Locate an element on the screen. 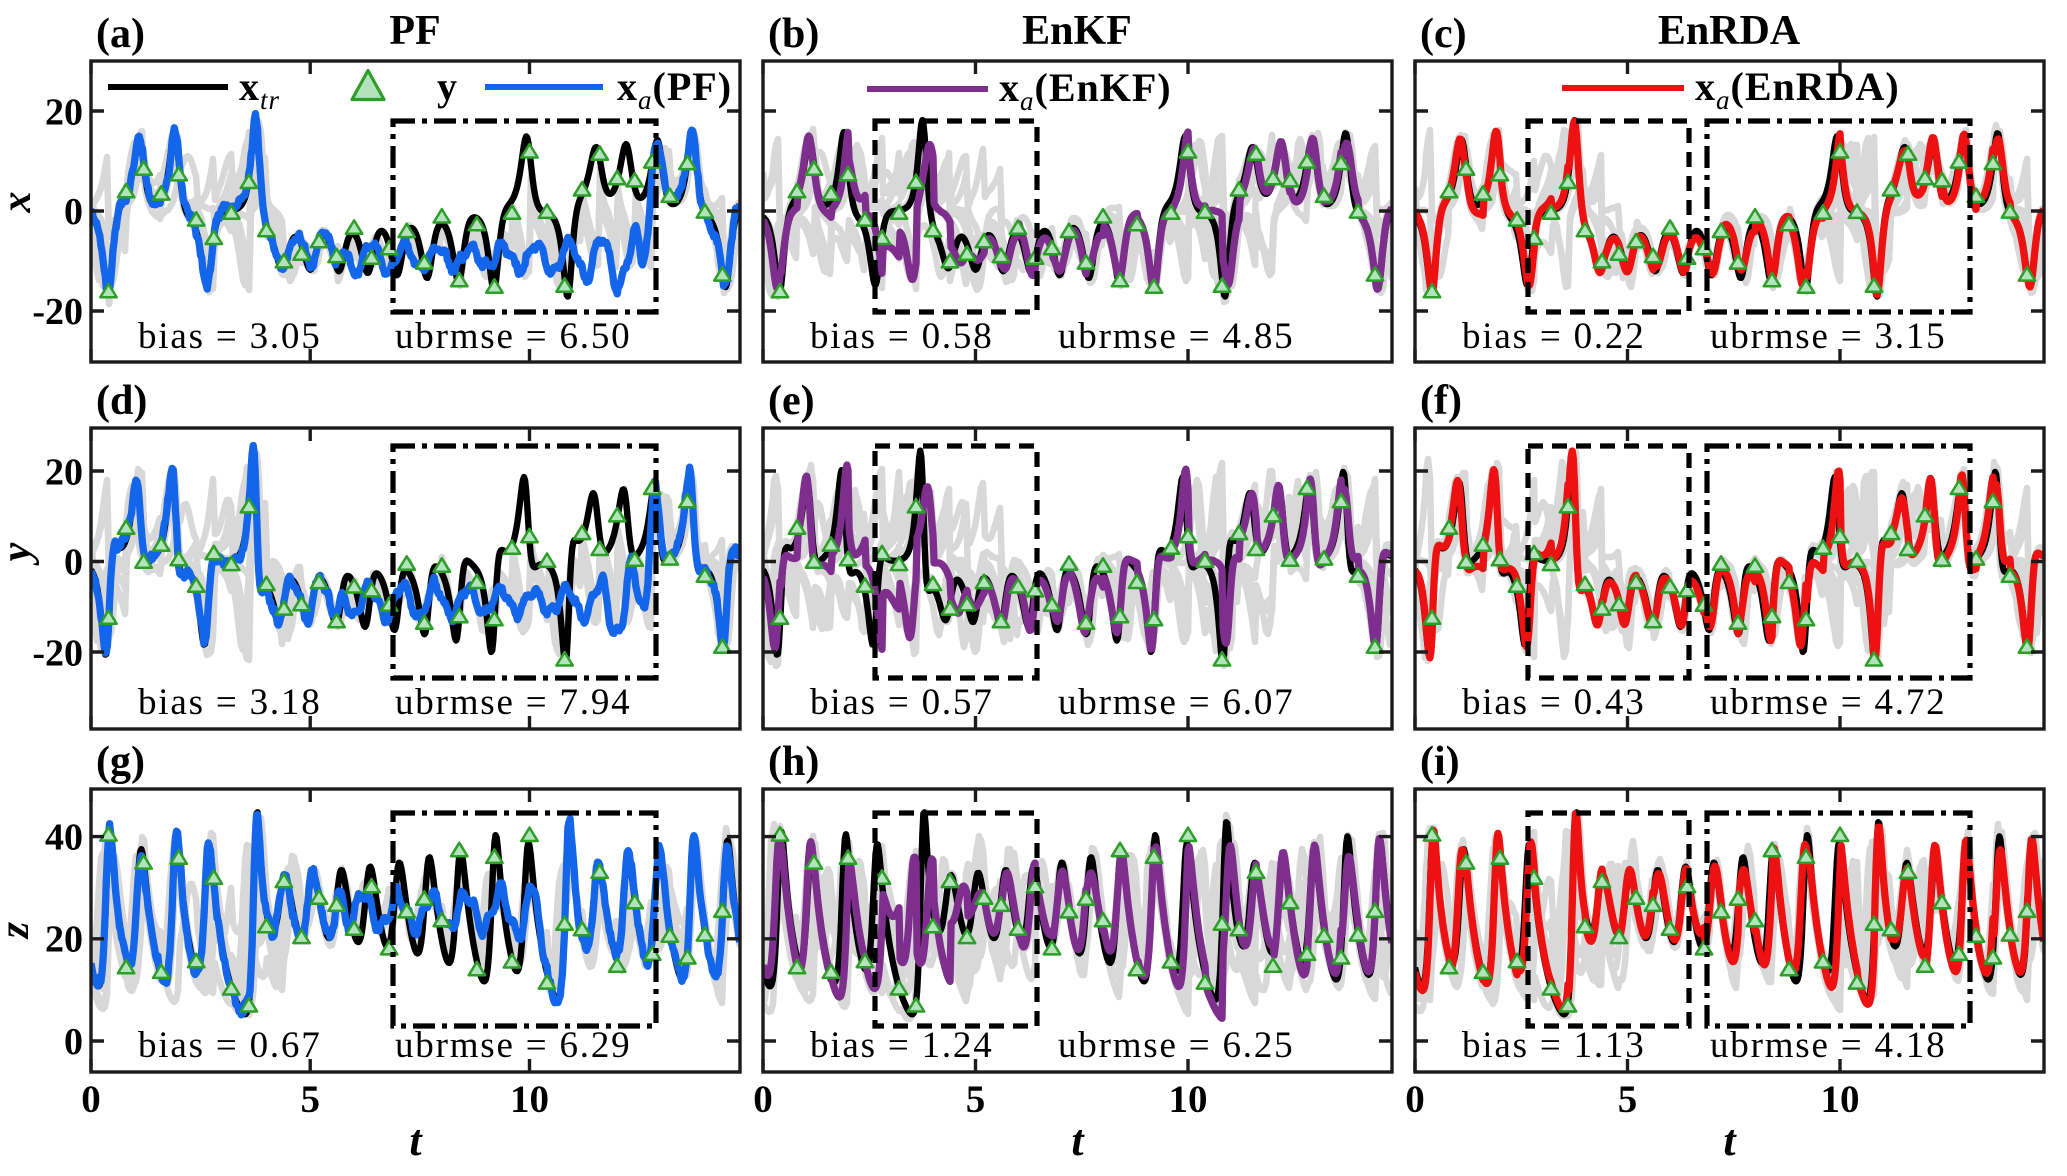  svg-text: (f) is located at coordinates (1441, 401).